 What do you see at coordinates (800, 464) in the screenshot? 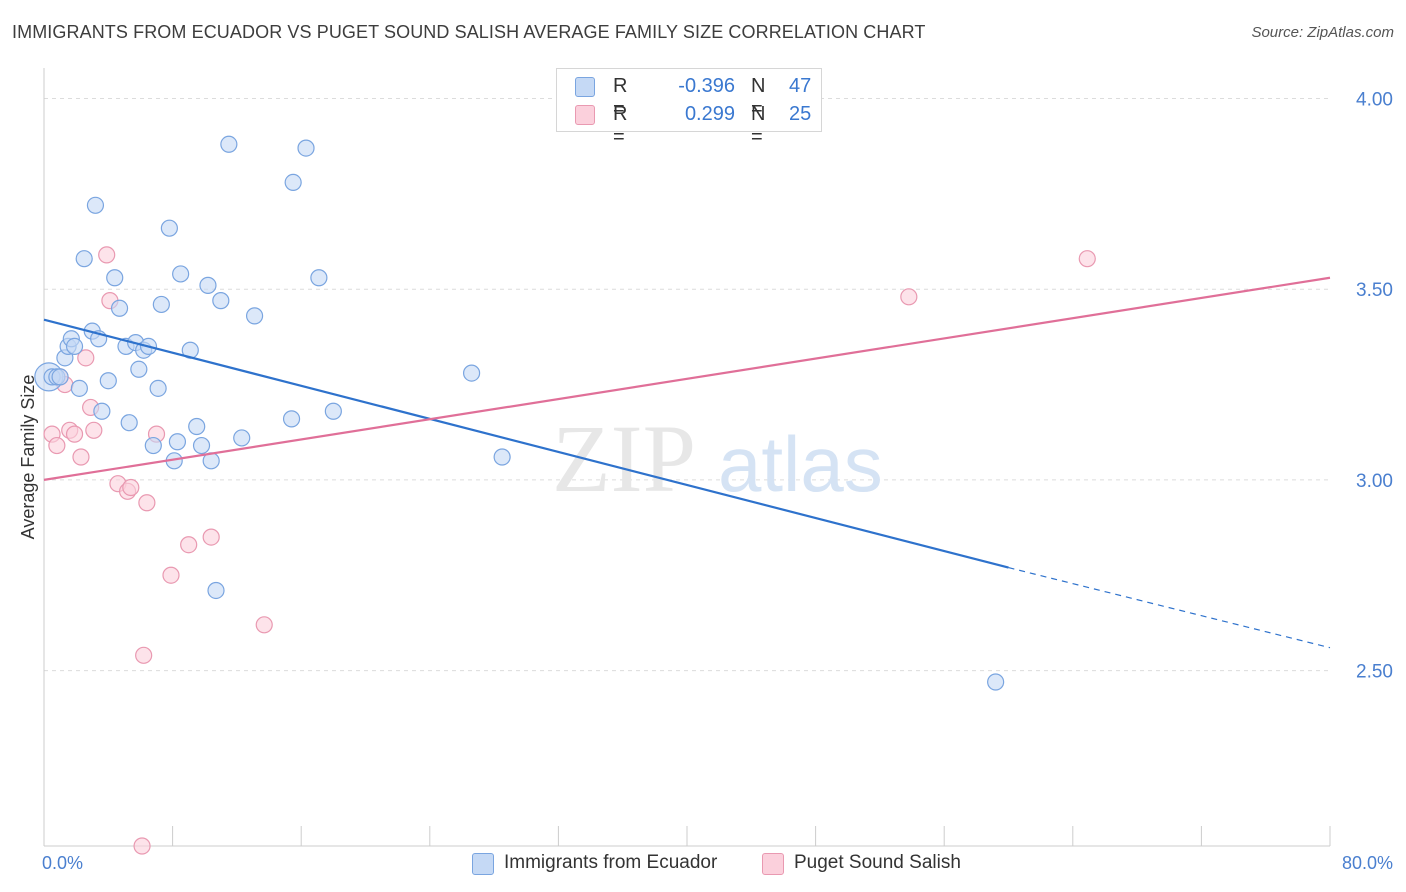
I see `watermark-atlas: atlas` at bounding box center [800, 464].